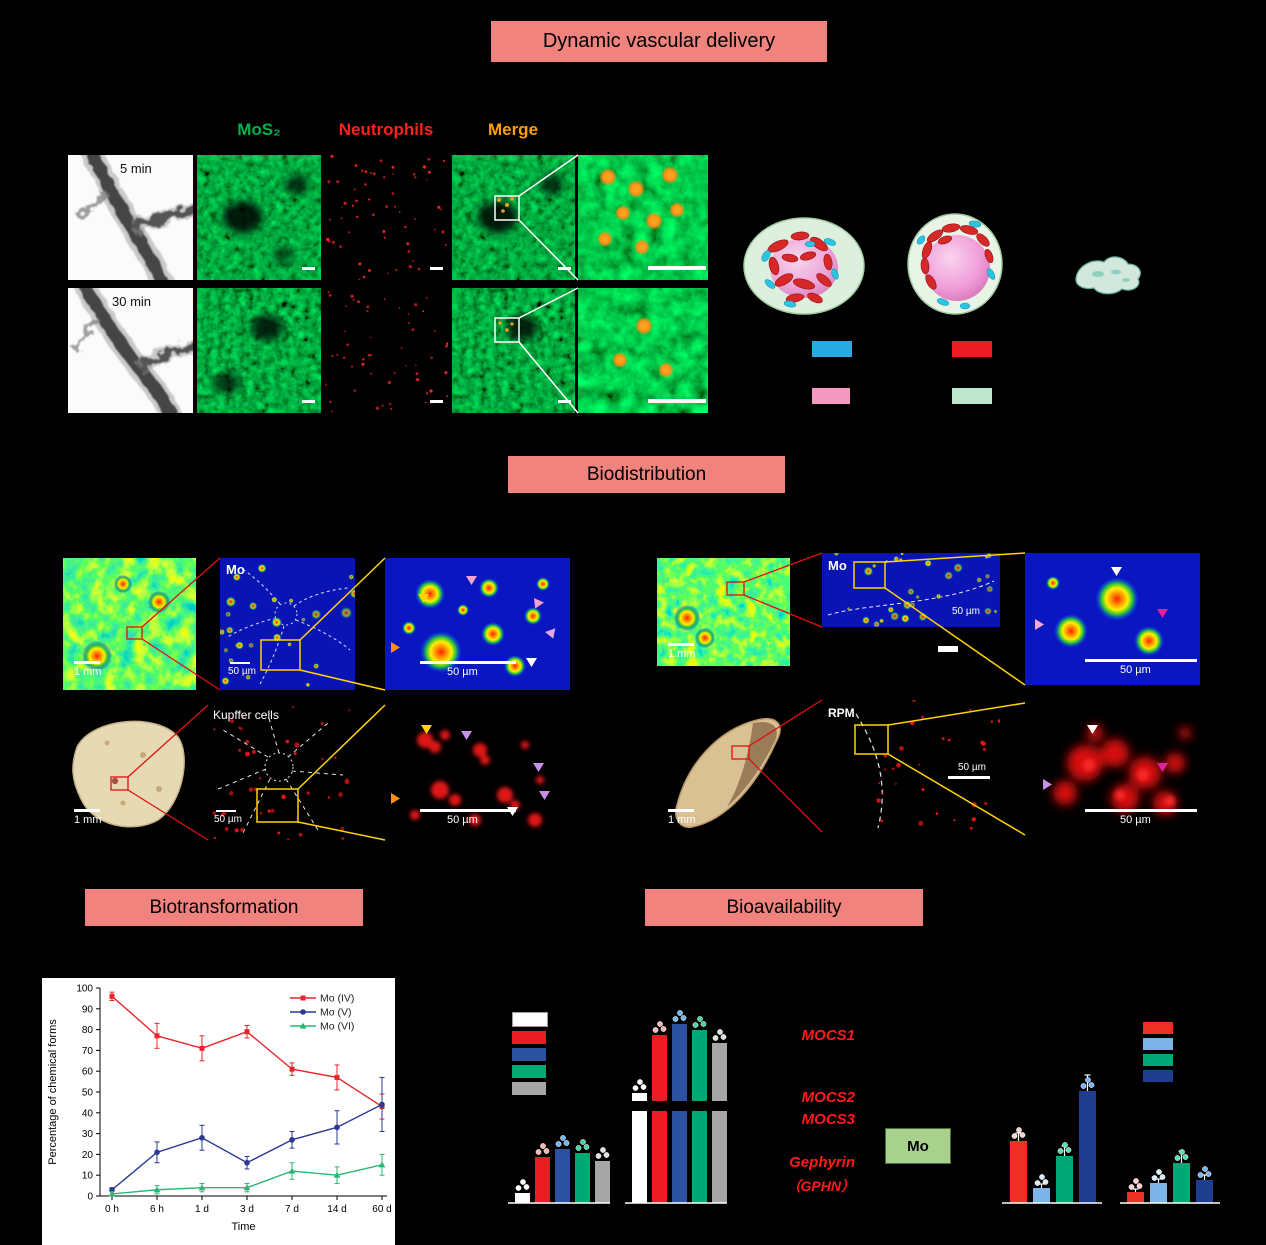 Image resolution: width=1266 pixels, height=1245 pixels. I want to click on neutrophil-channel-5min, so click(386, 217).